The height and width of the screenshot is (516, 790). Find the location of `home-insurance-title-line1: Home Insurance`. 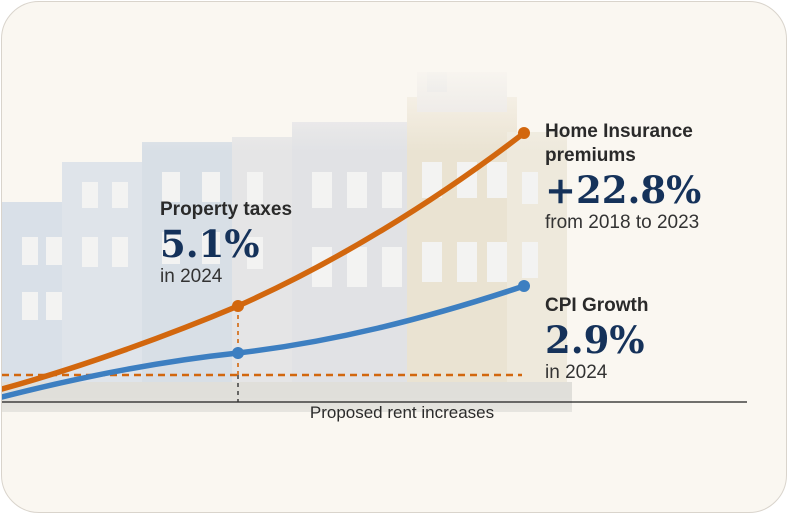

home-insurance-title-line1: Home Insurance is located at coordinates (619, 131).